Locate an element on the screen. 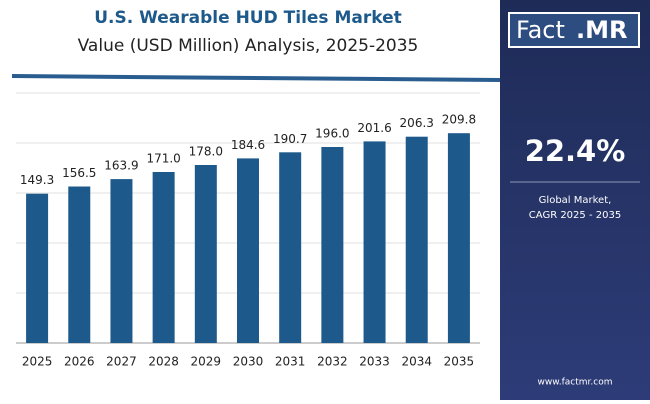  value-label: 184.6 is located at coordinates (248, 145).